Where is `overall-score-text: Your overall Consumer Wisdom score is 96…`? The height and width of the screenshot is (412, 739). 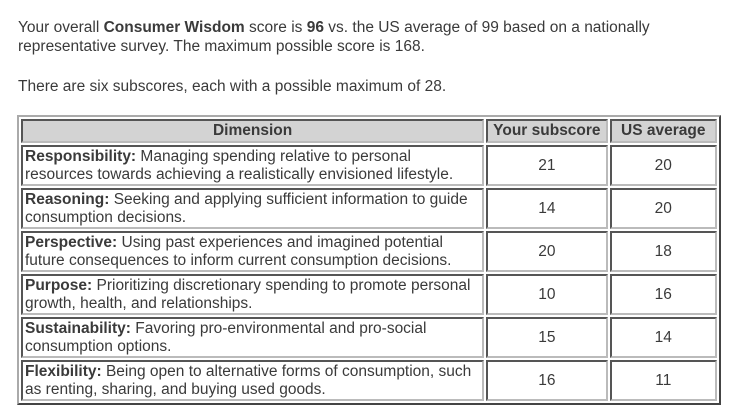
overall-score-text: Your overall Consumer Wisdom score is 96… is located at coordinates (368, 37).